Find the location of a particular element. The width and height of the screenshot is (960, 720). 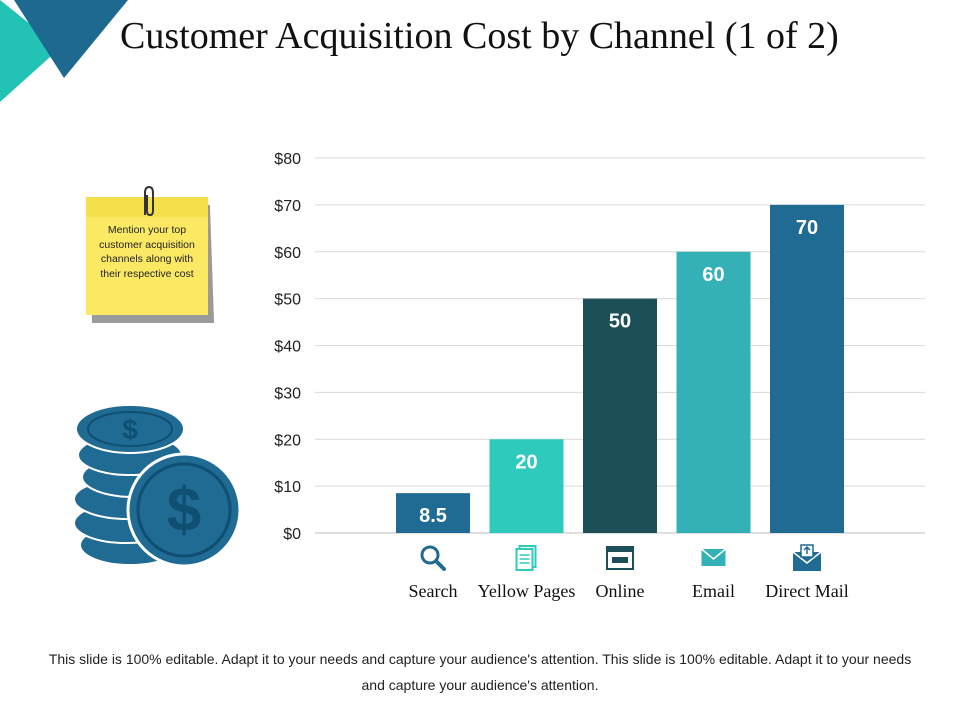

corner-teal-triangle is located at coordinates (30, 51).